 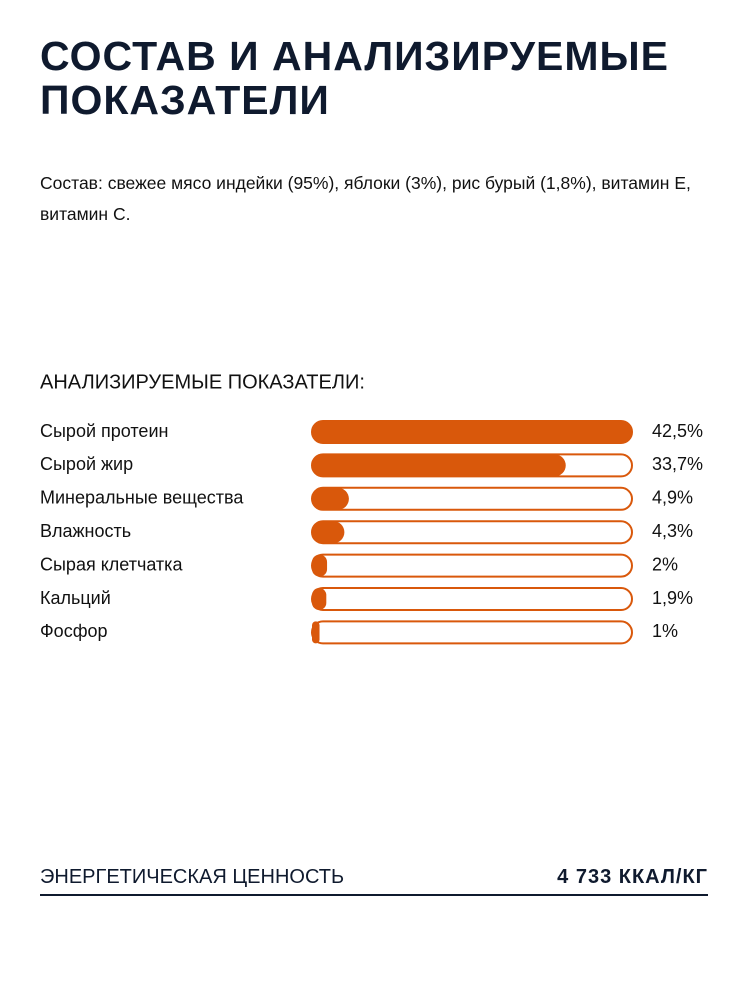 What do you see at coordinates (86, 464) in the screenshot?
I see `row-label: Сырой жир` at bounding box center [86, 464].